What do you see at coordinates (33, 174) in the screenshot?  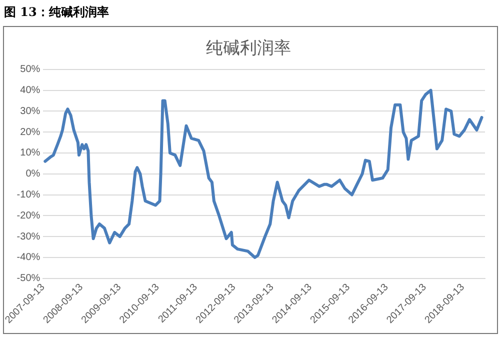 I see `y-tick-label: 0%` at bounding box center [33, 174].